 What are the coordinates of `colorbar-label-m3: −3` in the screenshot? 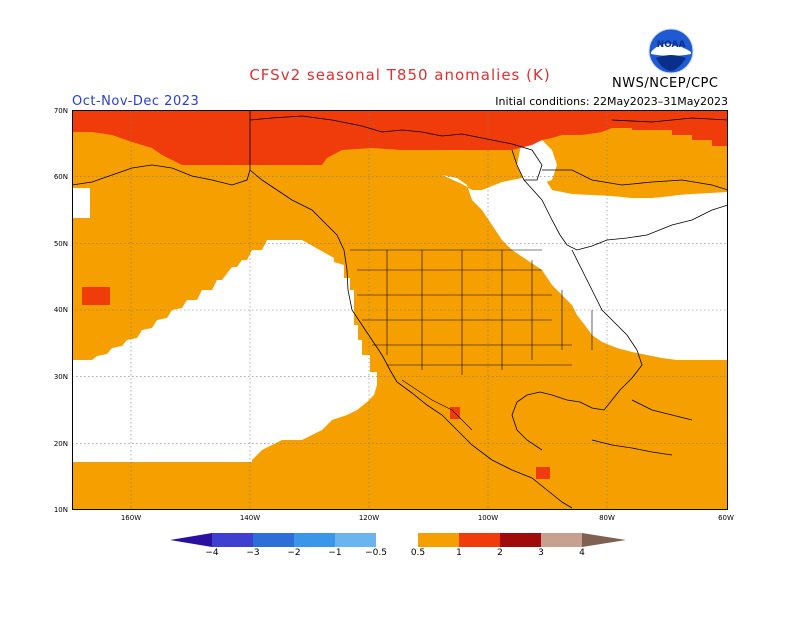 It's located at (253, 553).